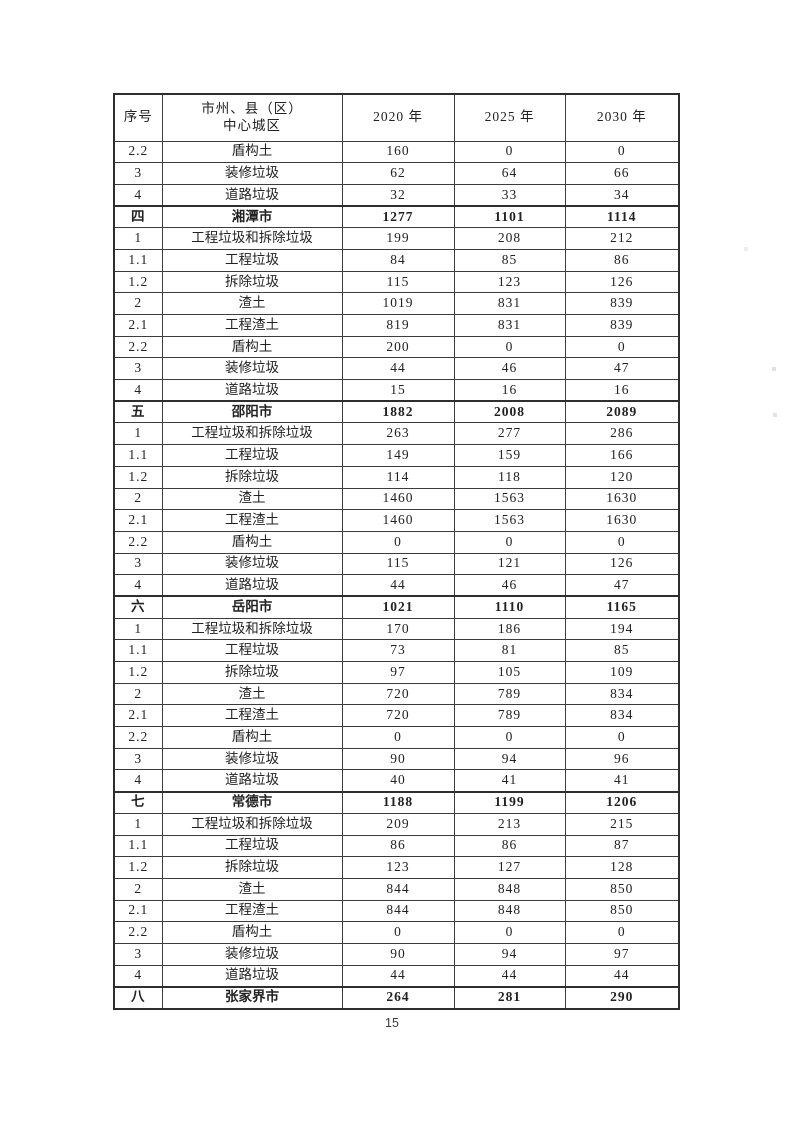  Describe the element at coordinates (396, 369) in the screenshot. I see `table-row: 3 装修垃圾 44 46 47` at that location.